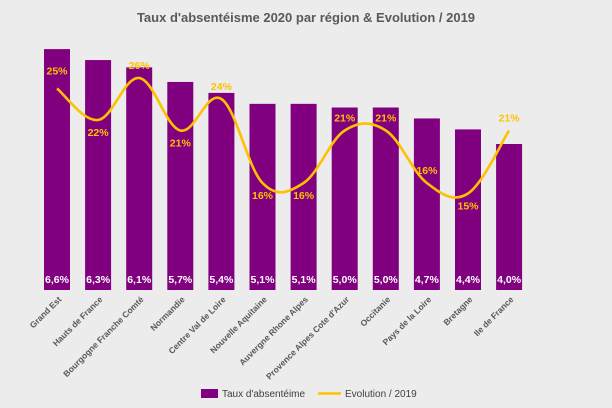 The height and width of the screenshot is (408, 612). What do you see at coordinates (468, 207) in the screenshot?
I see `line-value-label: 15%` at bounding box center [468, 207].